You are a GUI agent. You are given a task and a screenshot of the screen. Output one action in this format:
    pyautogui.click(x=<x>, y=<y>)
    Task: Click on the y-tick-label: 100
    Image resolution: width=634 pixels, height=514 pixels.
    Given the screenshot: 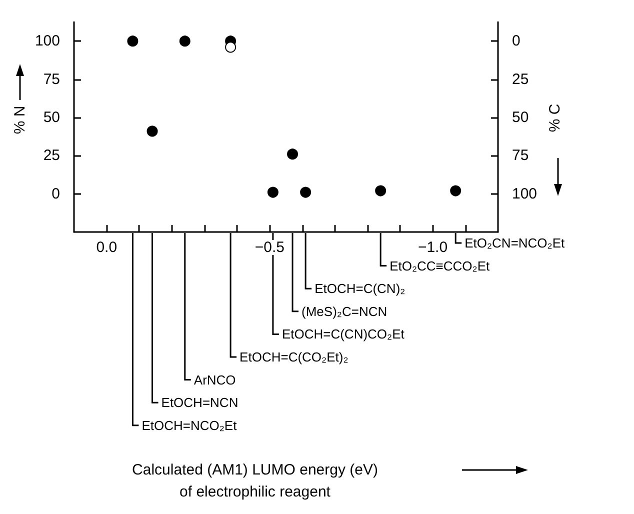 What is the action you would take?
    pyautogui.click(x=47, y=41)
    